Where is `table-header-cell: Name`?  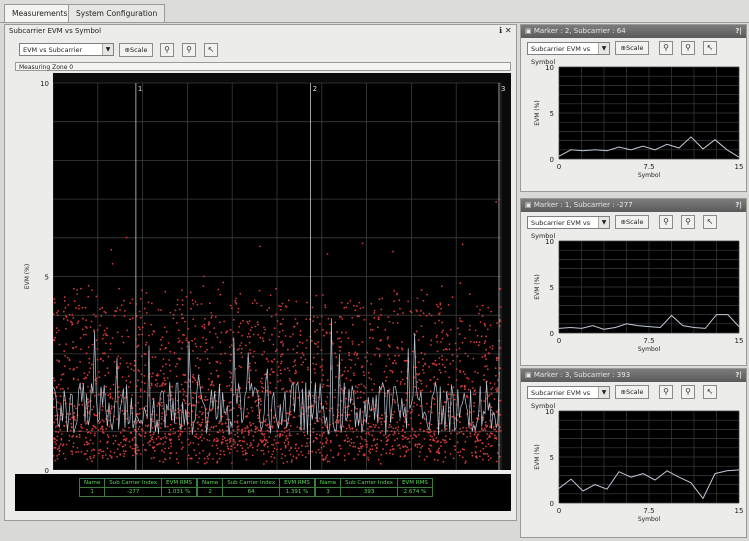
table-header-cell: Name is located at coordinates (328, 483).